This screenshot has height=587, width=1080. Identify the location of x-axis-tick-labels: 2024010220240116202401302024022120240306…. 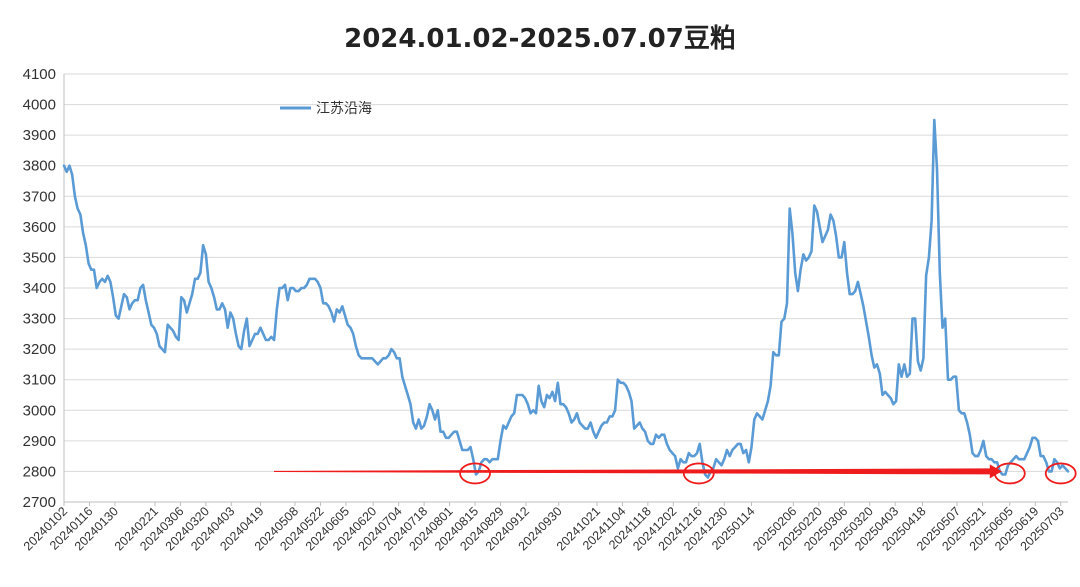
(544, 528).